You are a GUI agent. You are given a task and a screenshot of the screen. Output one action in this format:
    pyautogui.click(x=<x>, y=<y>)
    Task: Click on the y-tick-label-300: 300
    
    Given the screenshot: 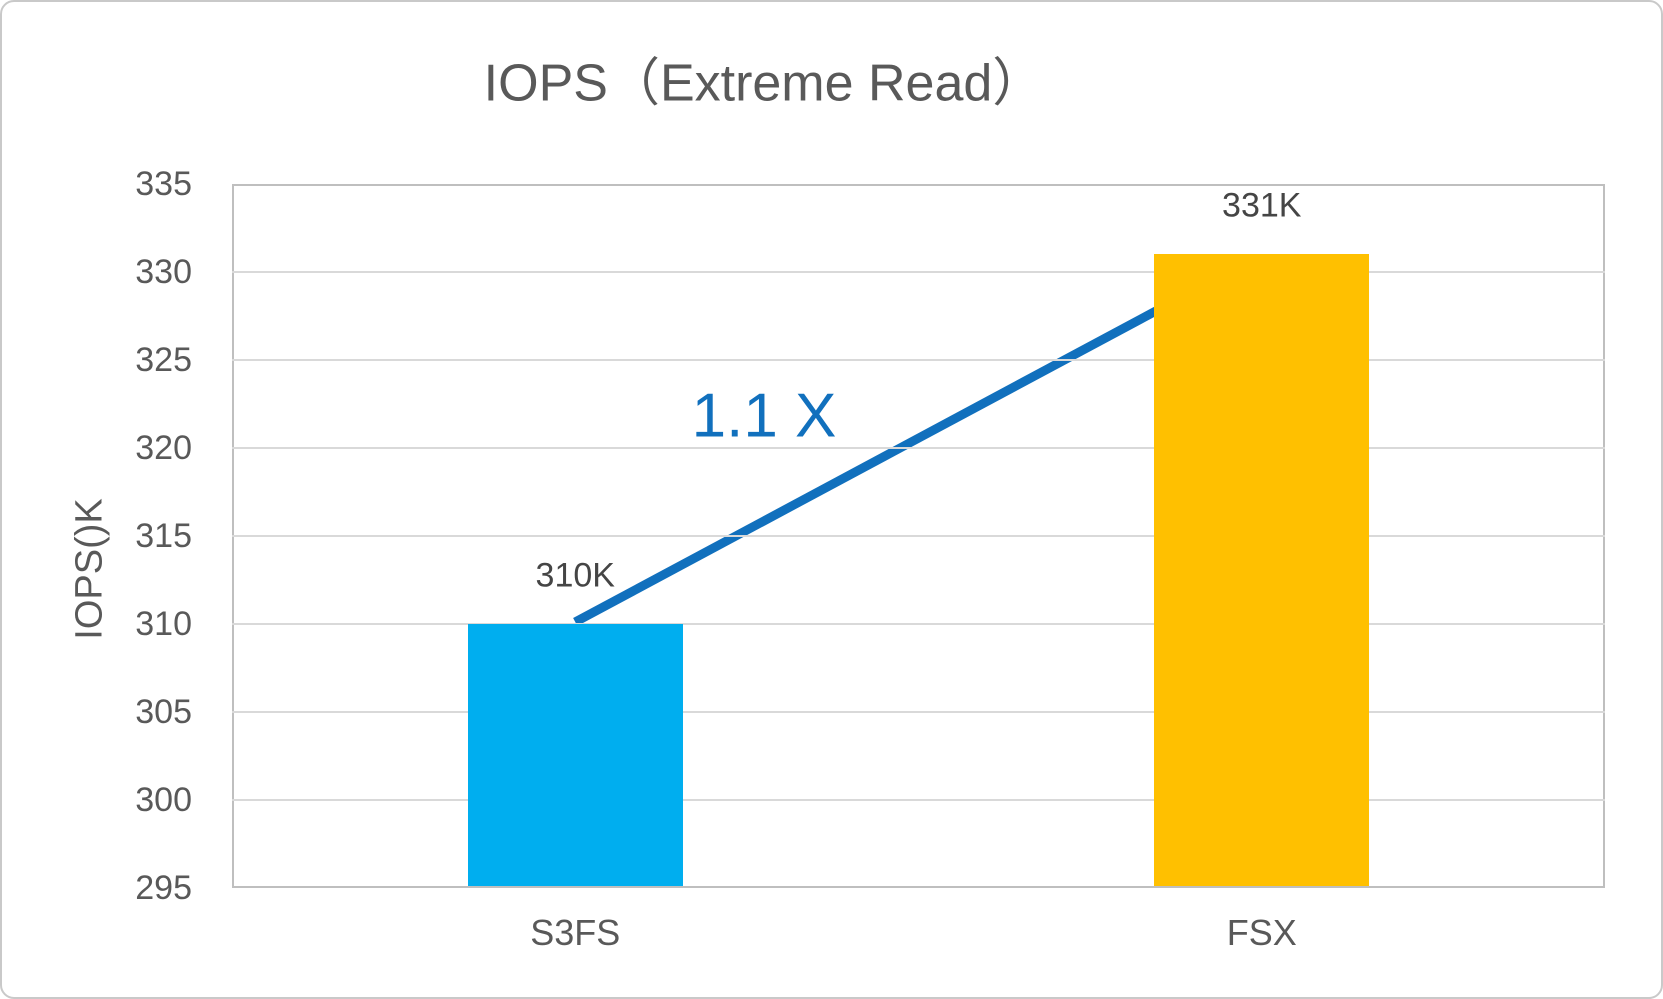 What is the action you would take?
    pyautogui.click(x=163, y=800)
    